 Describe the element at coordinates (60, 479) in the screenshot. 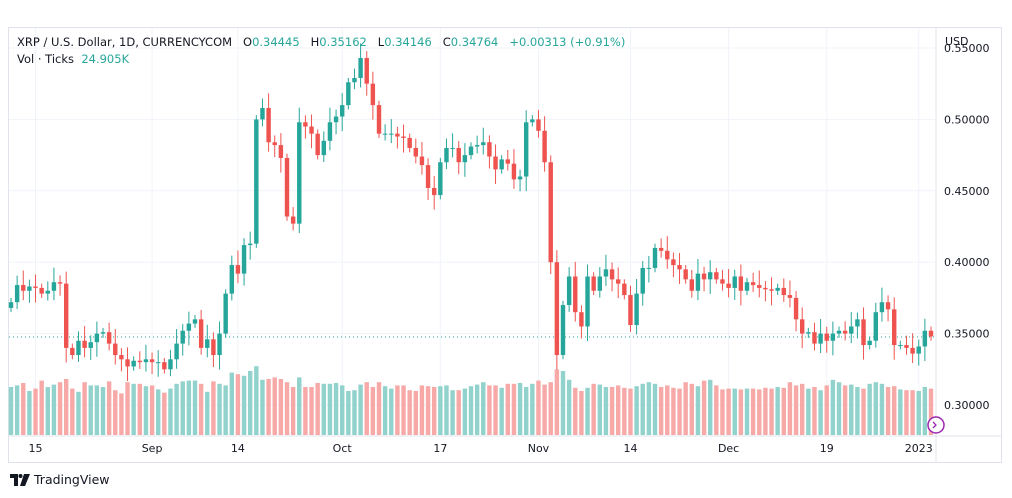

I see `tradingview-logo: TradingView` at that location.